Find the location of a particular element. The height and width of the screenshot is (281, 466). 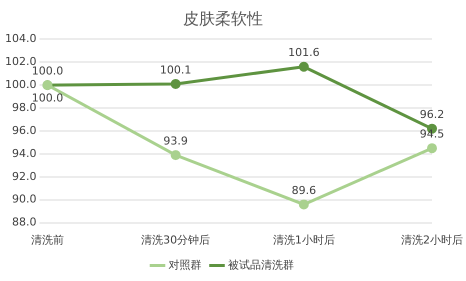

data-label: 89.6 is located at coordinates (304, 190).